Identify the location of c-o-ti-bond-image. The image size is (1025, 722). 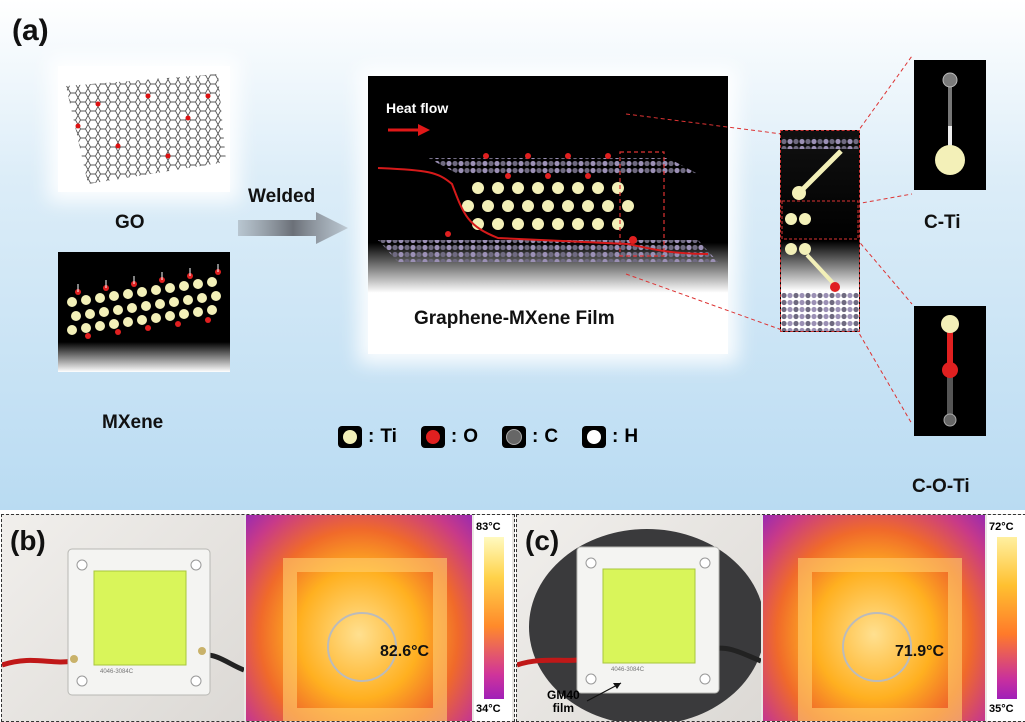
(950, 371).